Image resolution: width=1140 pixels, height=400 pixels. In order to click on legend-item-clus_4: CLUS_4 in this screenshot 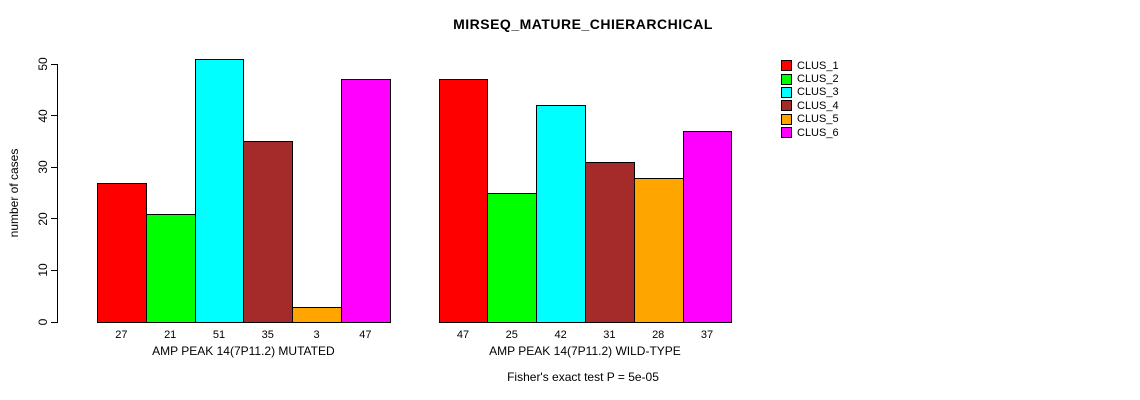, I will do `click(810, 105)`.